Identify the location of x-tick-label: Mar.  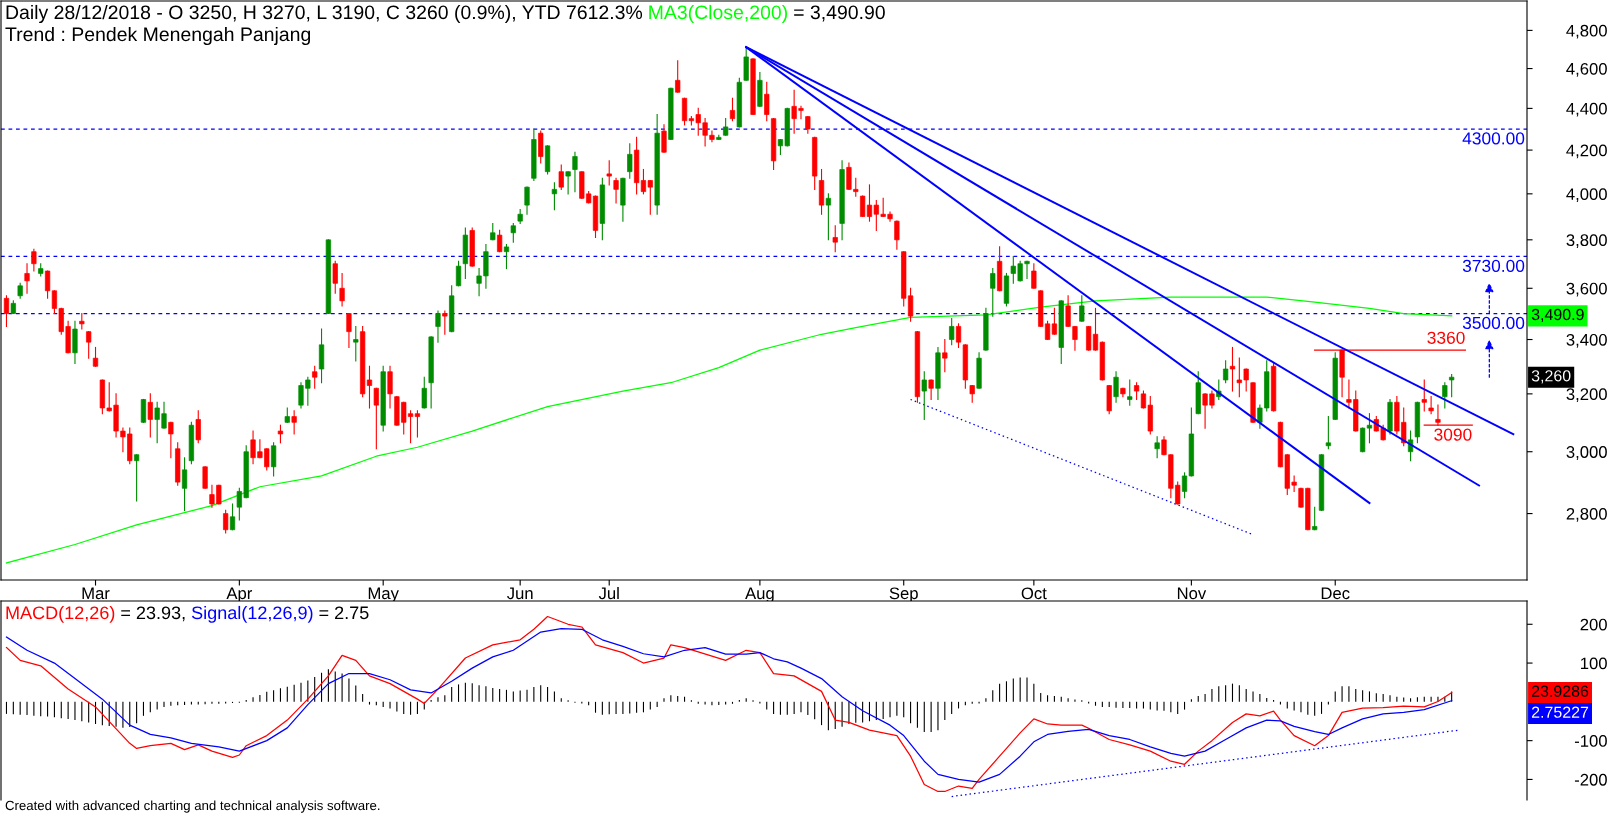
(96, 593).